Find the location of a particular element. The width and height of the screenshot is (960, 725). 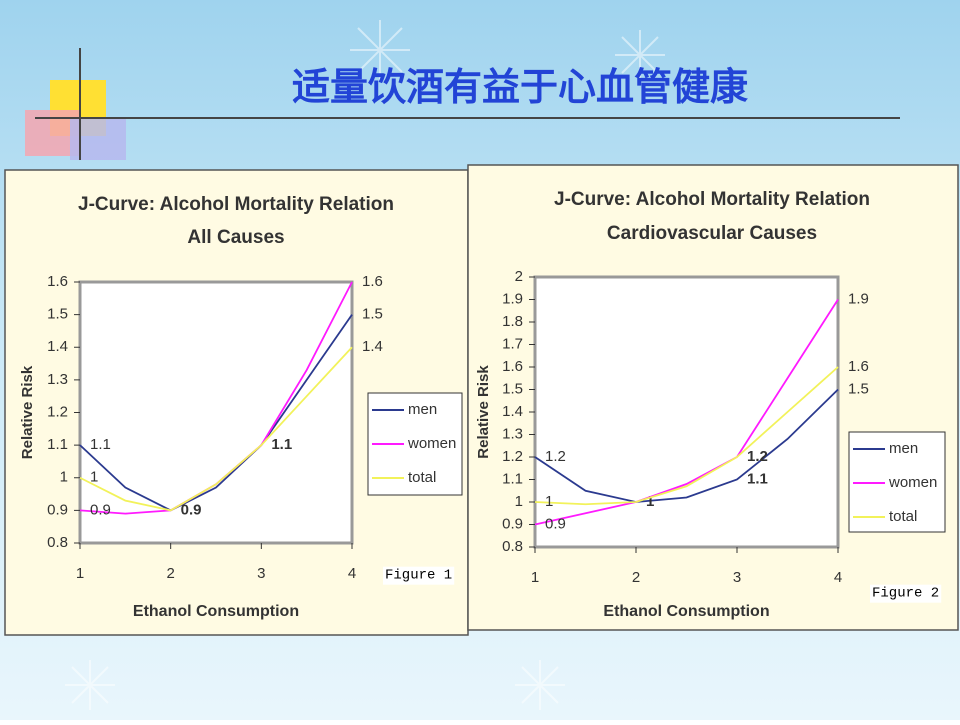

y-tick-label: 1.9 is located at coordinates (512, 298).